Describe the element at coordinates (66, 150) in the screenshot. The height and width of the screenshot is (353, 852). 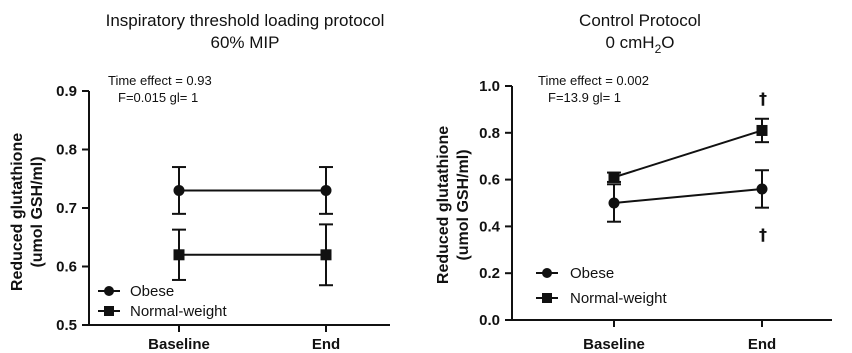
I see `y-tick-label-left: 0.8` at that location.